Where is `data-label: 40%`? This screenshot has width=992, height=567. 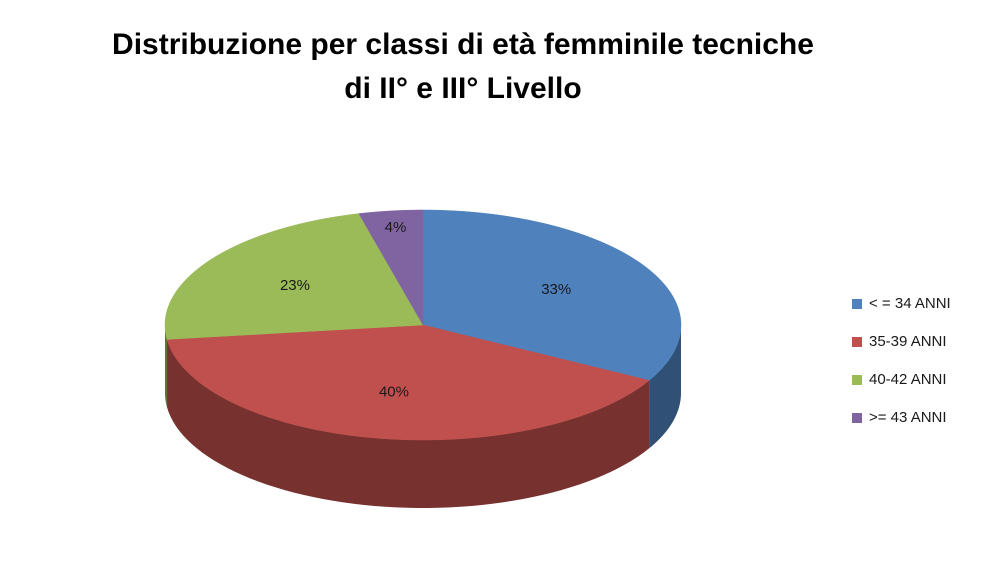
data-label: 40% is located at coordinates (394, 392).